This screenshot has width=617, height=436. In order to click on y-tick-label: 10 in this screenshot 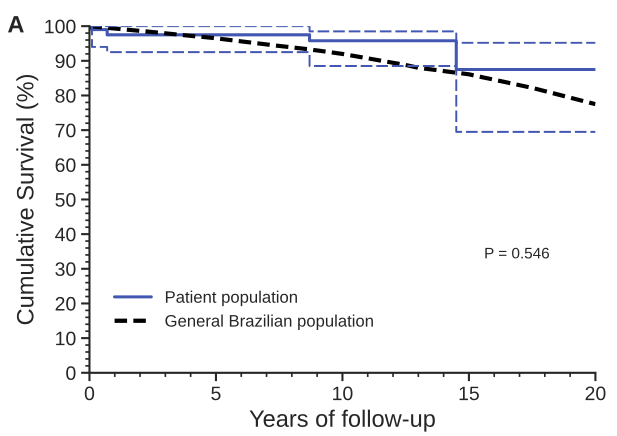, I will do `click(66, 339)`.